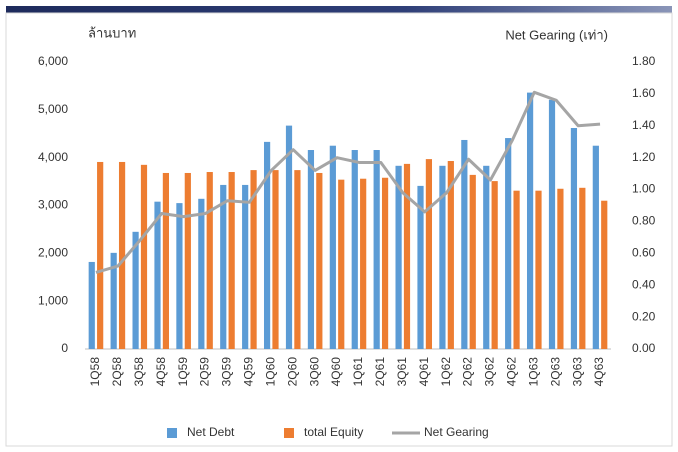 The image size is (678, 452). Describe the element at coordinates (227, 372) in the screenshot. I see `x-tick-label: 3Q59` at that location.